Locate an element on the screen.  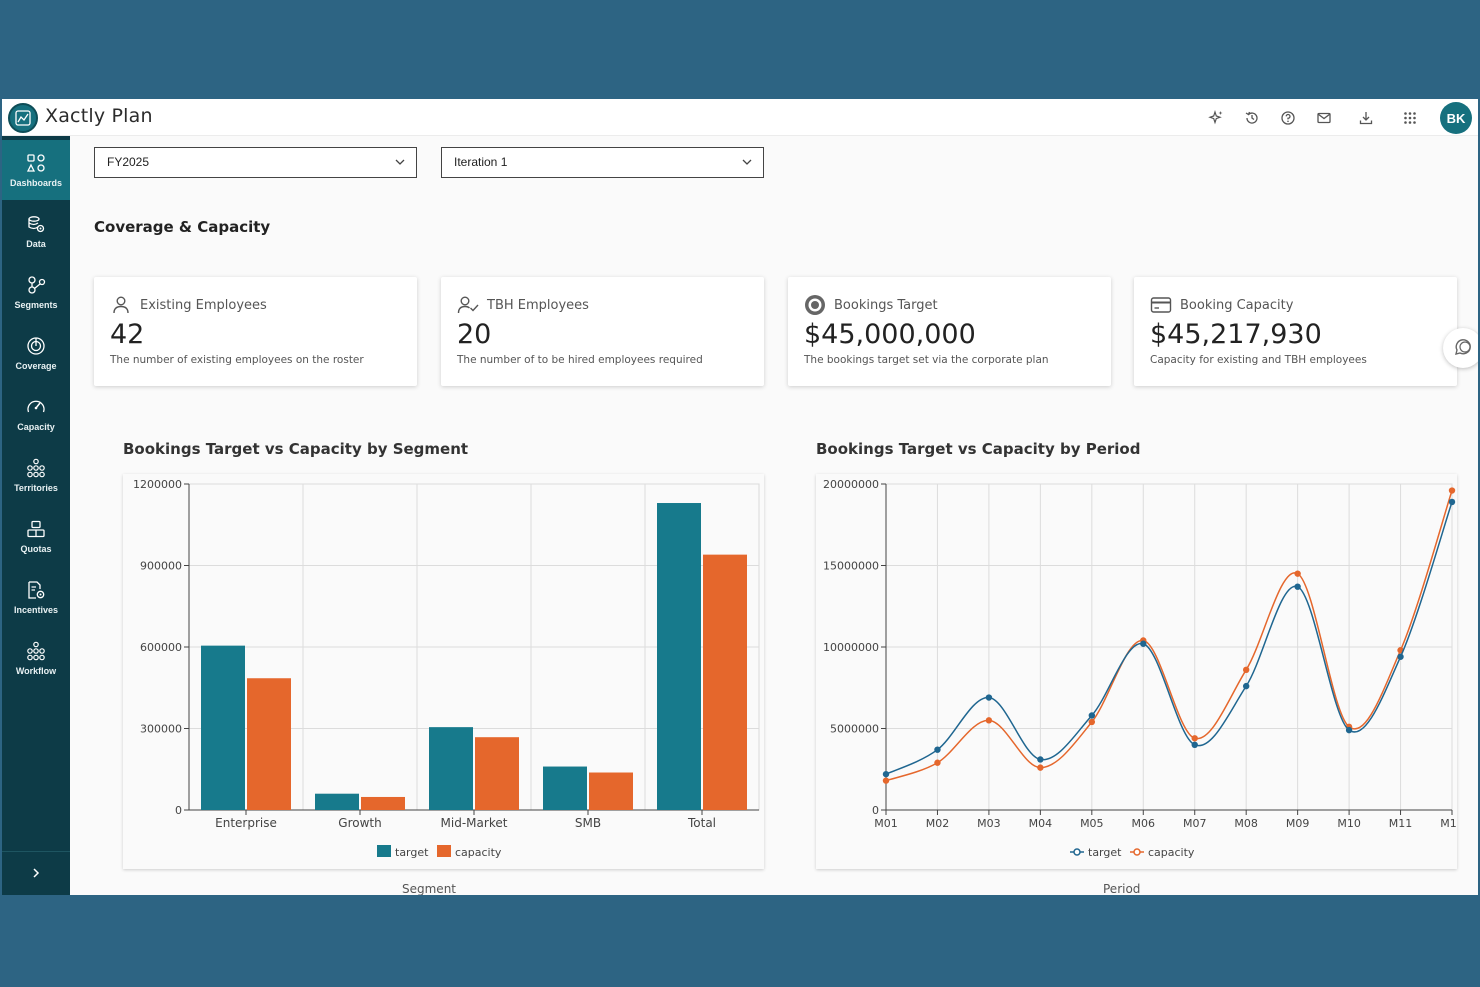
sidebar-item-label: Coverage is located at coordinates (36, 366).